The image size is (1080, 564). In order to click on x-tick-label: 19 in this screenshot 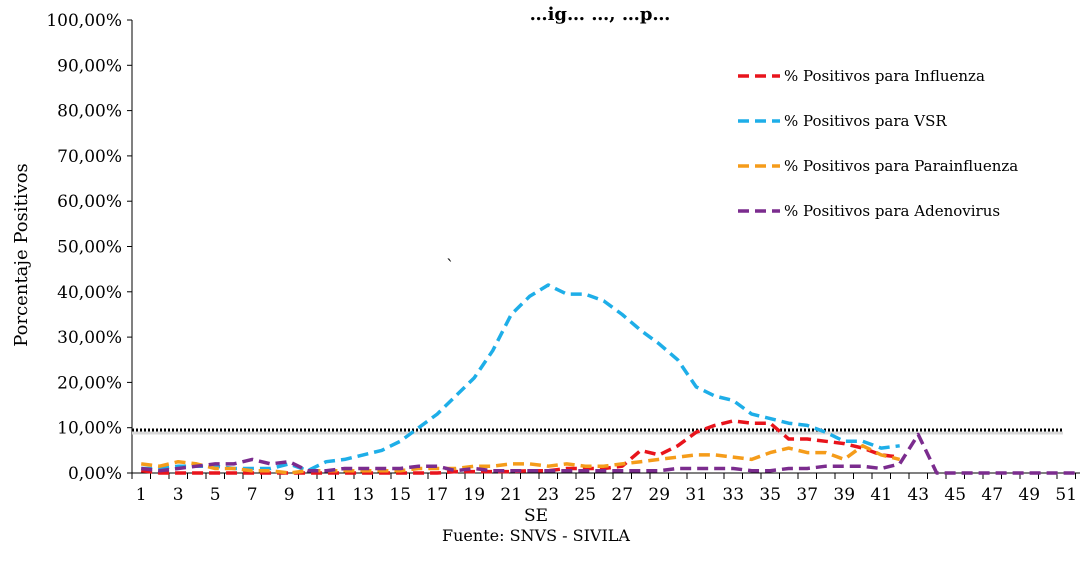, I will do `click(474, 495)`.